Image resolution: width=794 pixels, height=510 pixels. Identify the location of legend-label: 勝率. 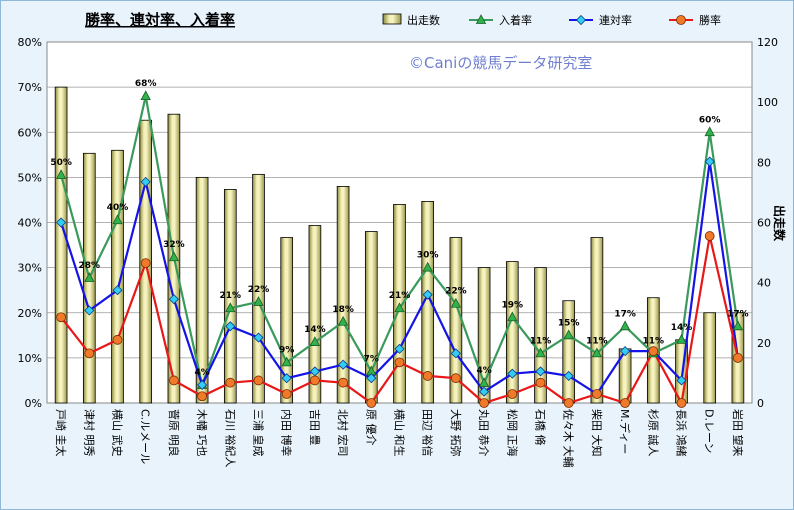
(710, 20).